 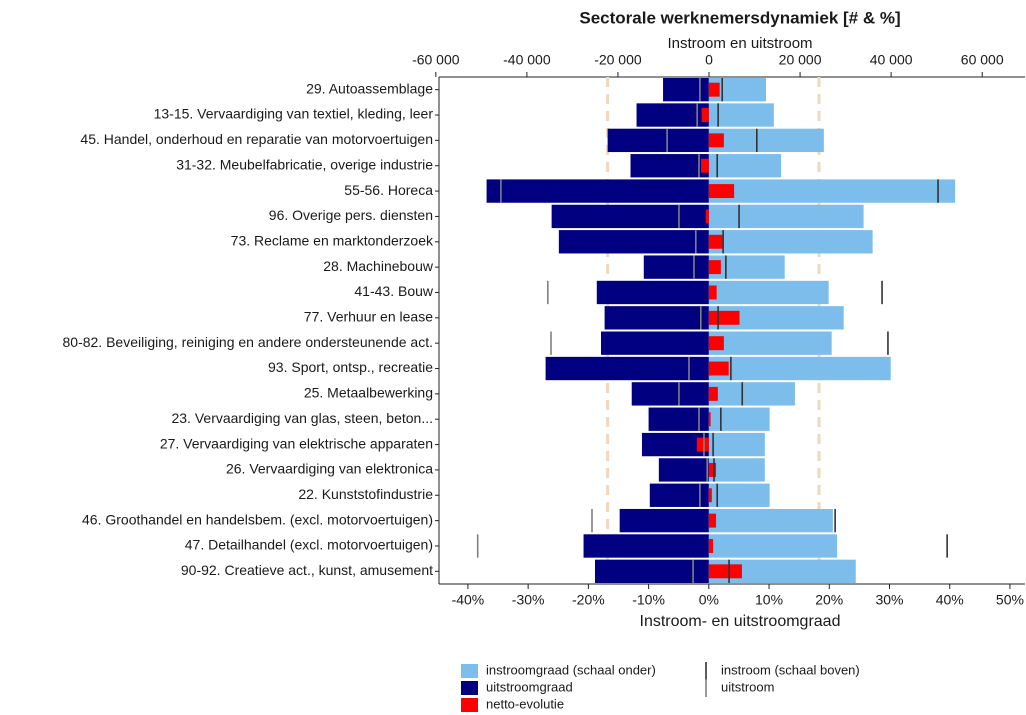 What do you see at coordinates (378, 266) in the screenshot?
I see `y-tick-label: 28. Machinebouw` at bounding box center [378, 266].